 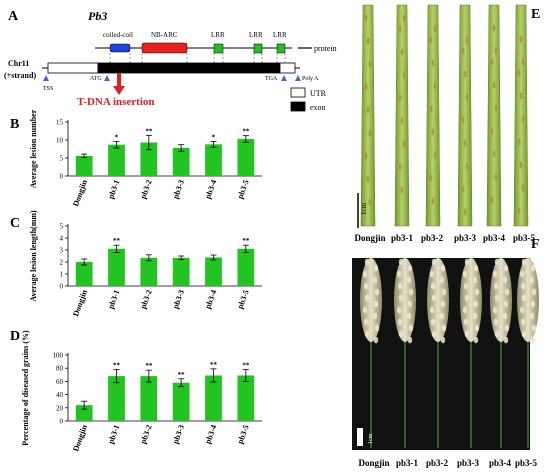 What do you see at coordinates (500, 463) in the screenshot?
I see `panicle-label: pb3-4` at bounding box center [500, 463].